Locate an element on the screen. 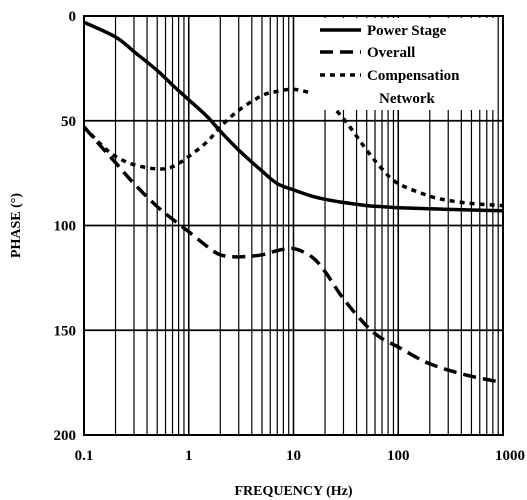 The height and width of the screenshot is (500, 527). legend-background is located at coordinates (404, 64).